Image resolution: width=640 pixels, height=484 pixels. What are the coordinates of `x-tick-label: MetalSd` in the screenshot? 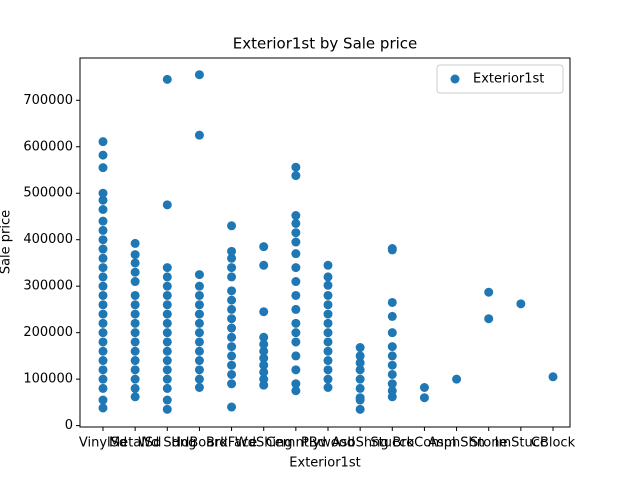 It's located at (135, 443).